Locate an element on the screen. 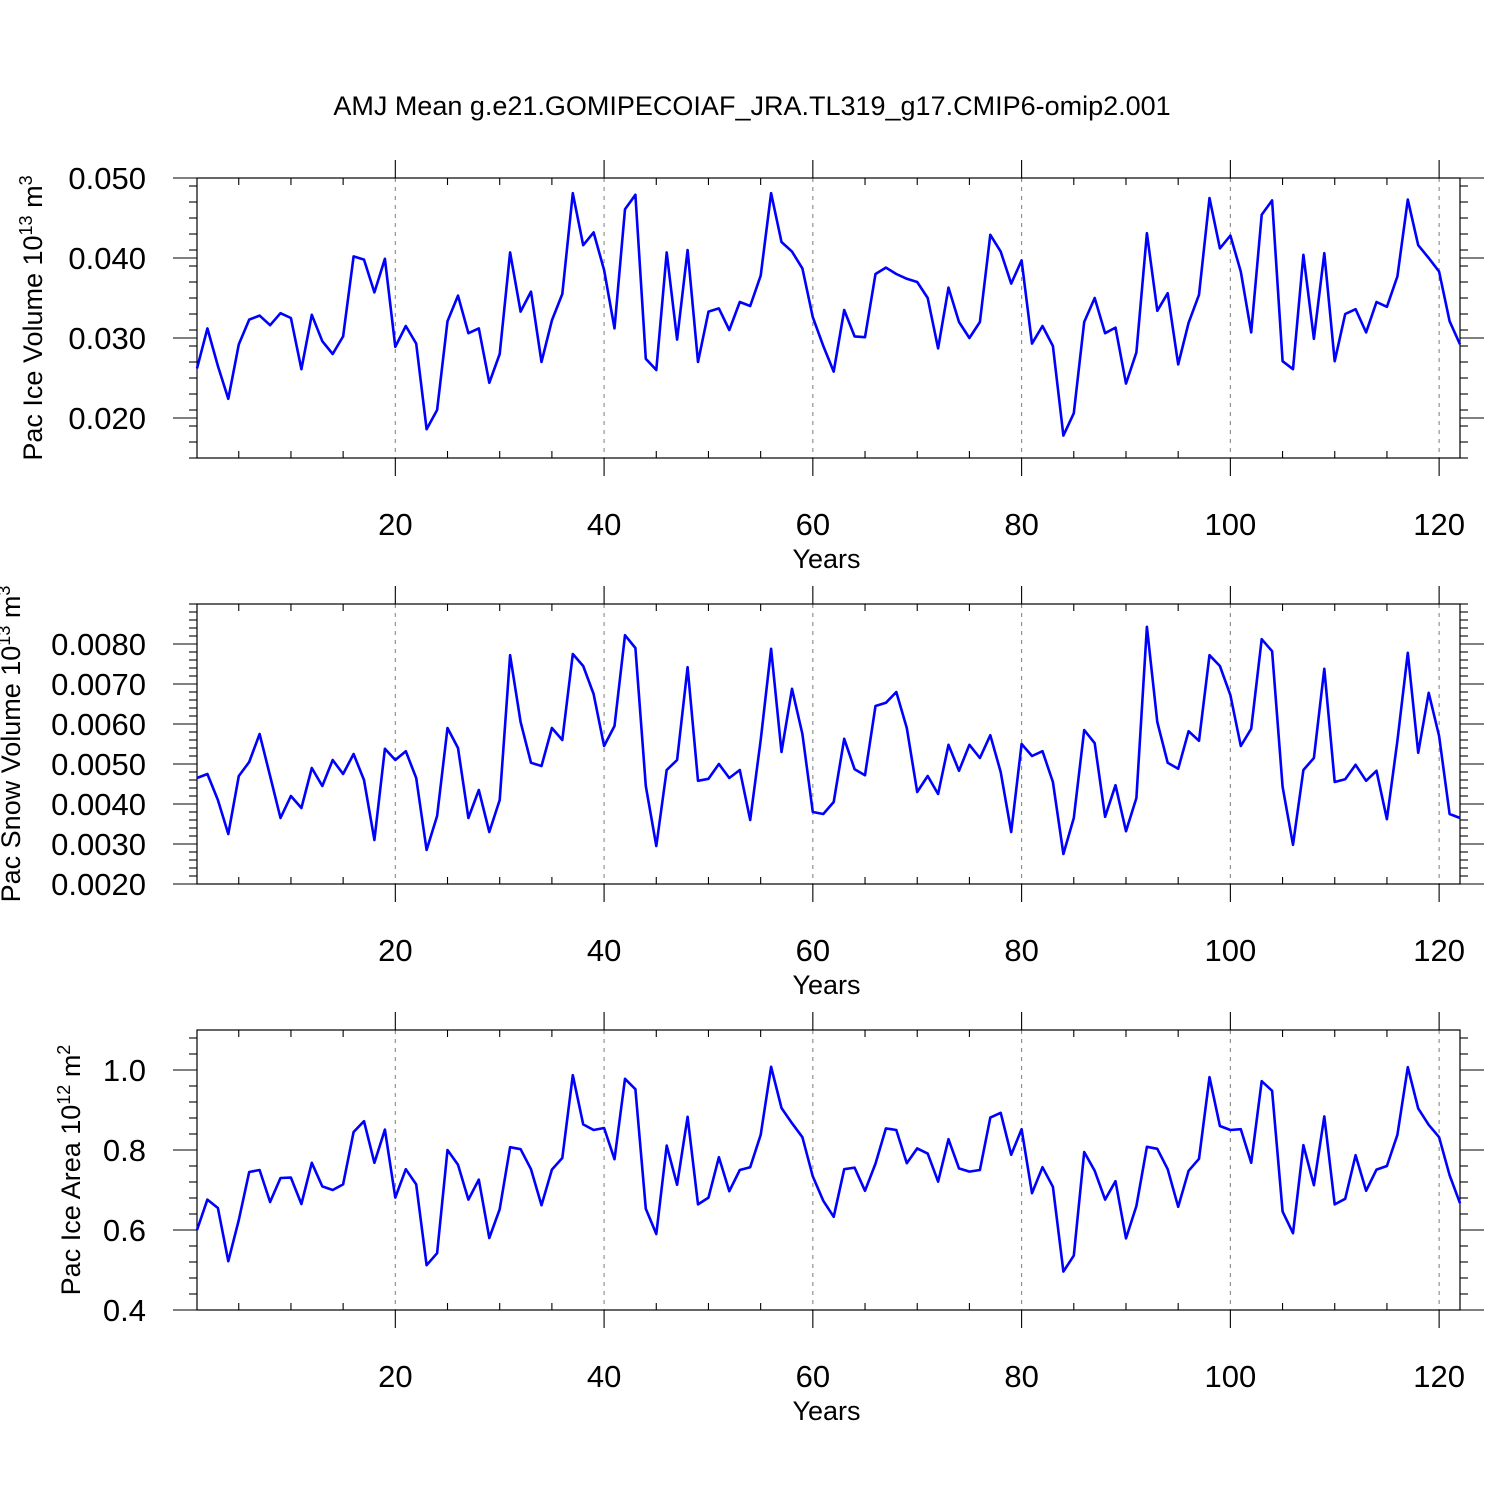  y-tick-label: 0.8 is located at coordinates (124, 1150).